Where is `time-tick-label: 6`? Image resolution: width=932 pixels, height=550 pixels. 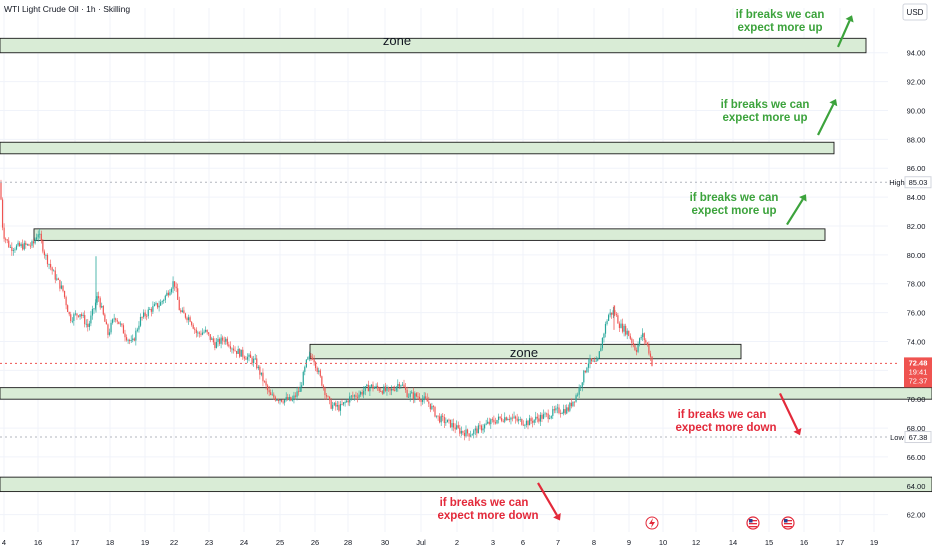
time-tick-label: 6 is located at coordinates (523, 542).